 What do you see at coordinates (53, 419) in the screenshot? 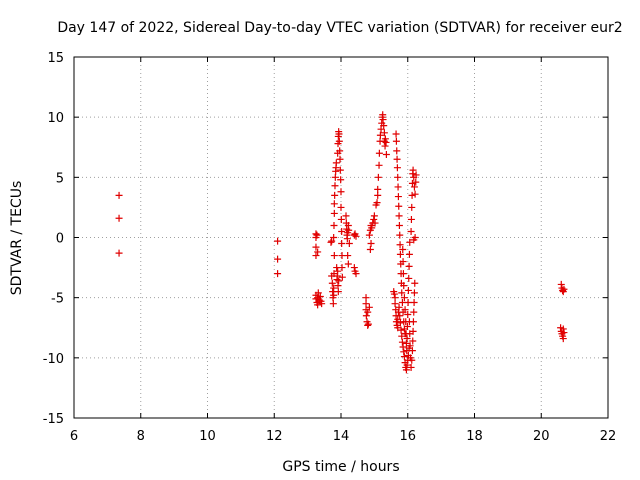
I see `y-tick-label: -15` at bounding box center [53, 419].